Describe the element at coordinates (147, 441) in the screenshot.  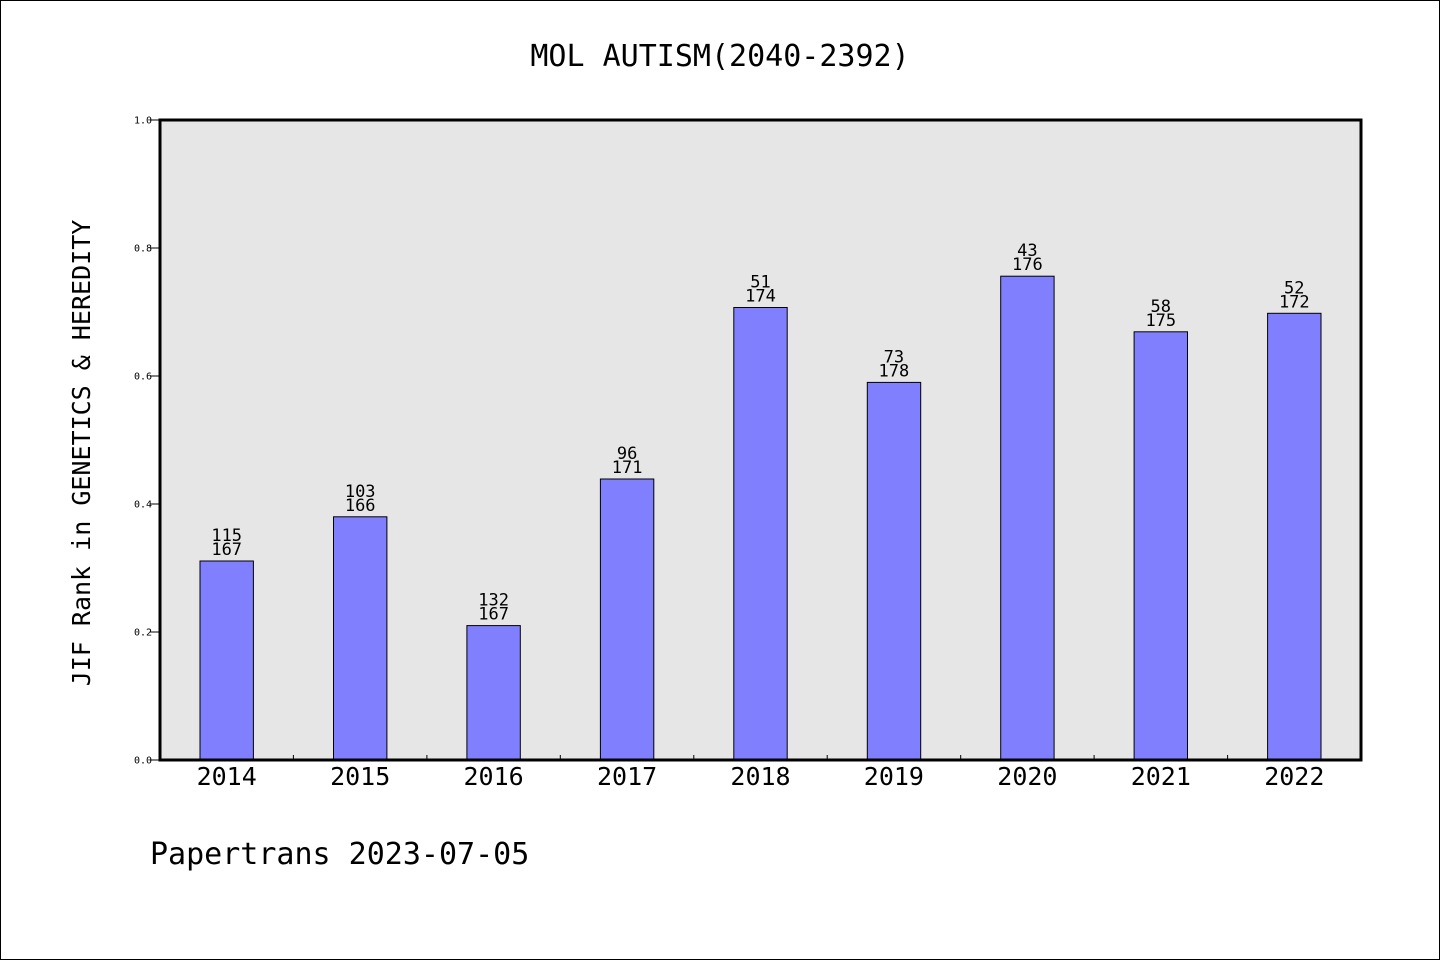
I see `y-axis: 0.0 0.2 0.4 0.6 0.8 1.0` at that location.